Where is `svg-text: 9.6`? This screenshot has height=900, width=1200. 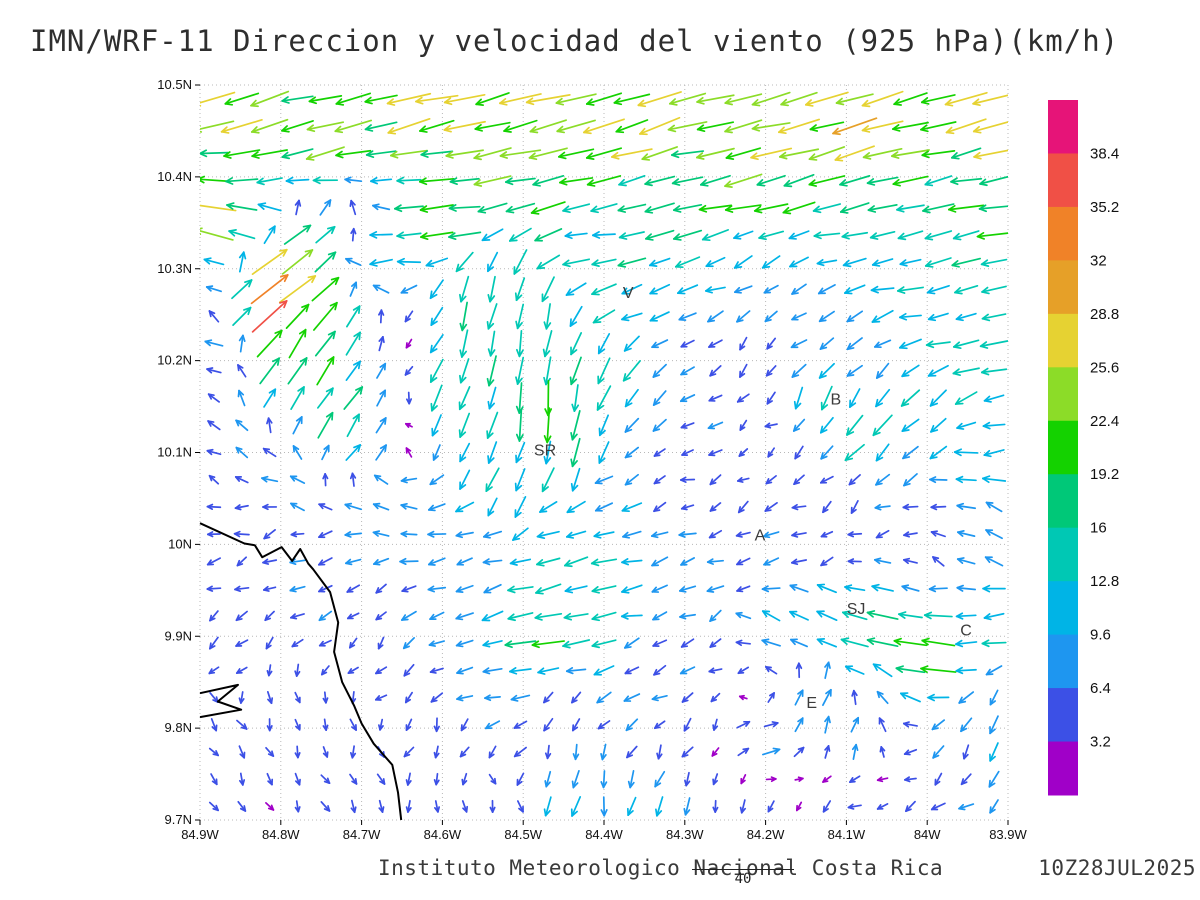
svg-text: 9.6 is located at coordinates (1100, 635).